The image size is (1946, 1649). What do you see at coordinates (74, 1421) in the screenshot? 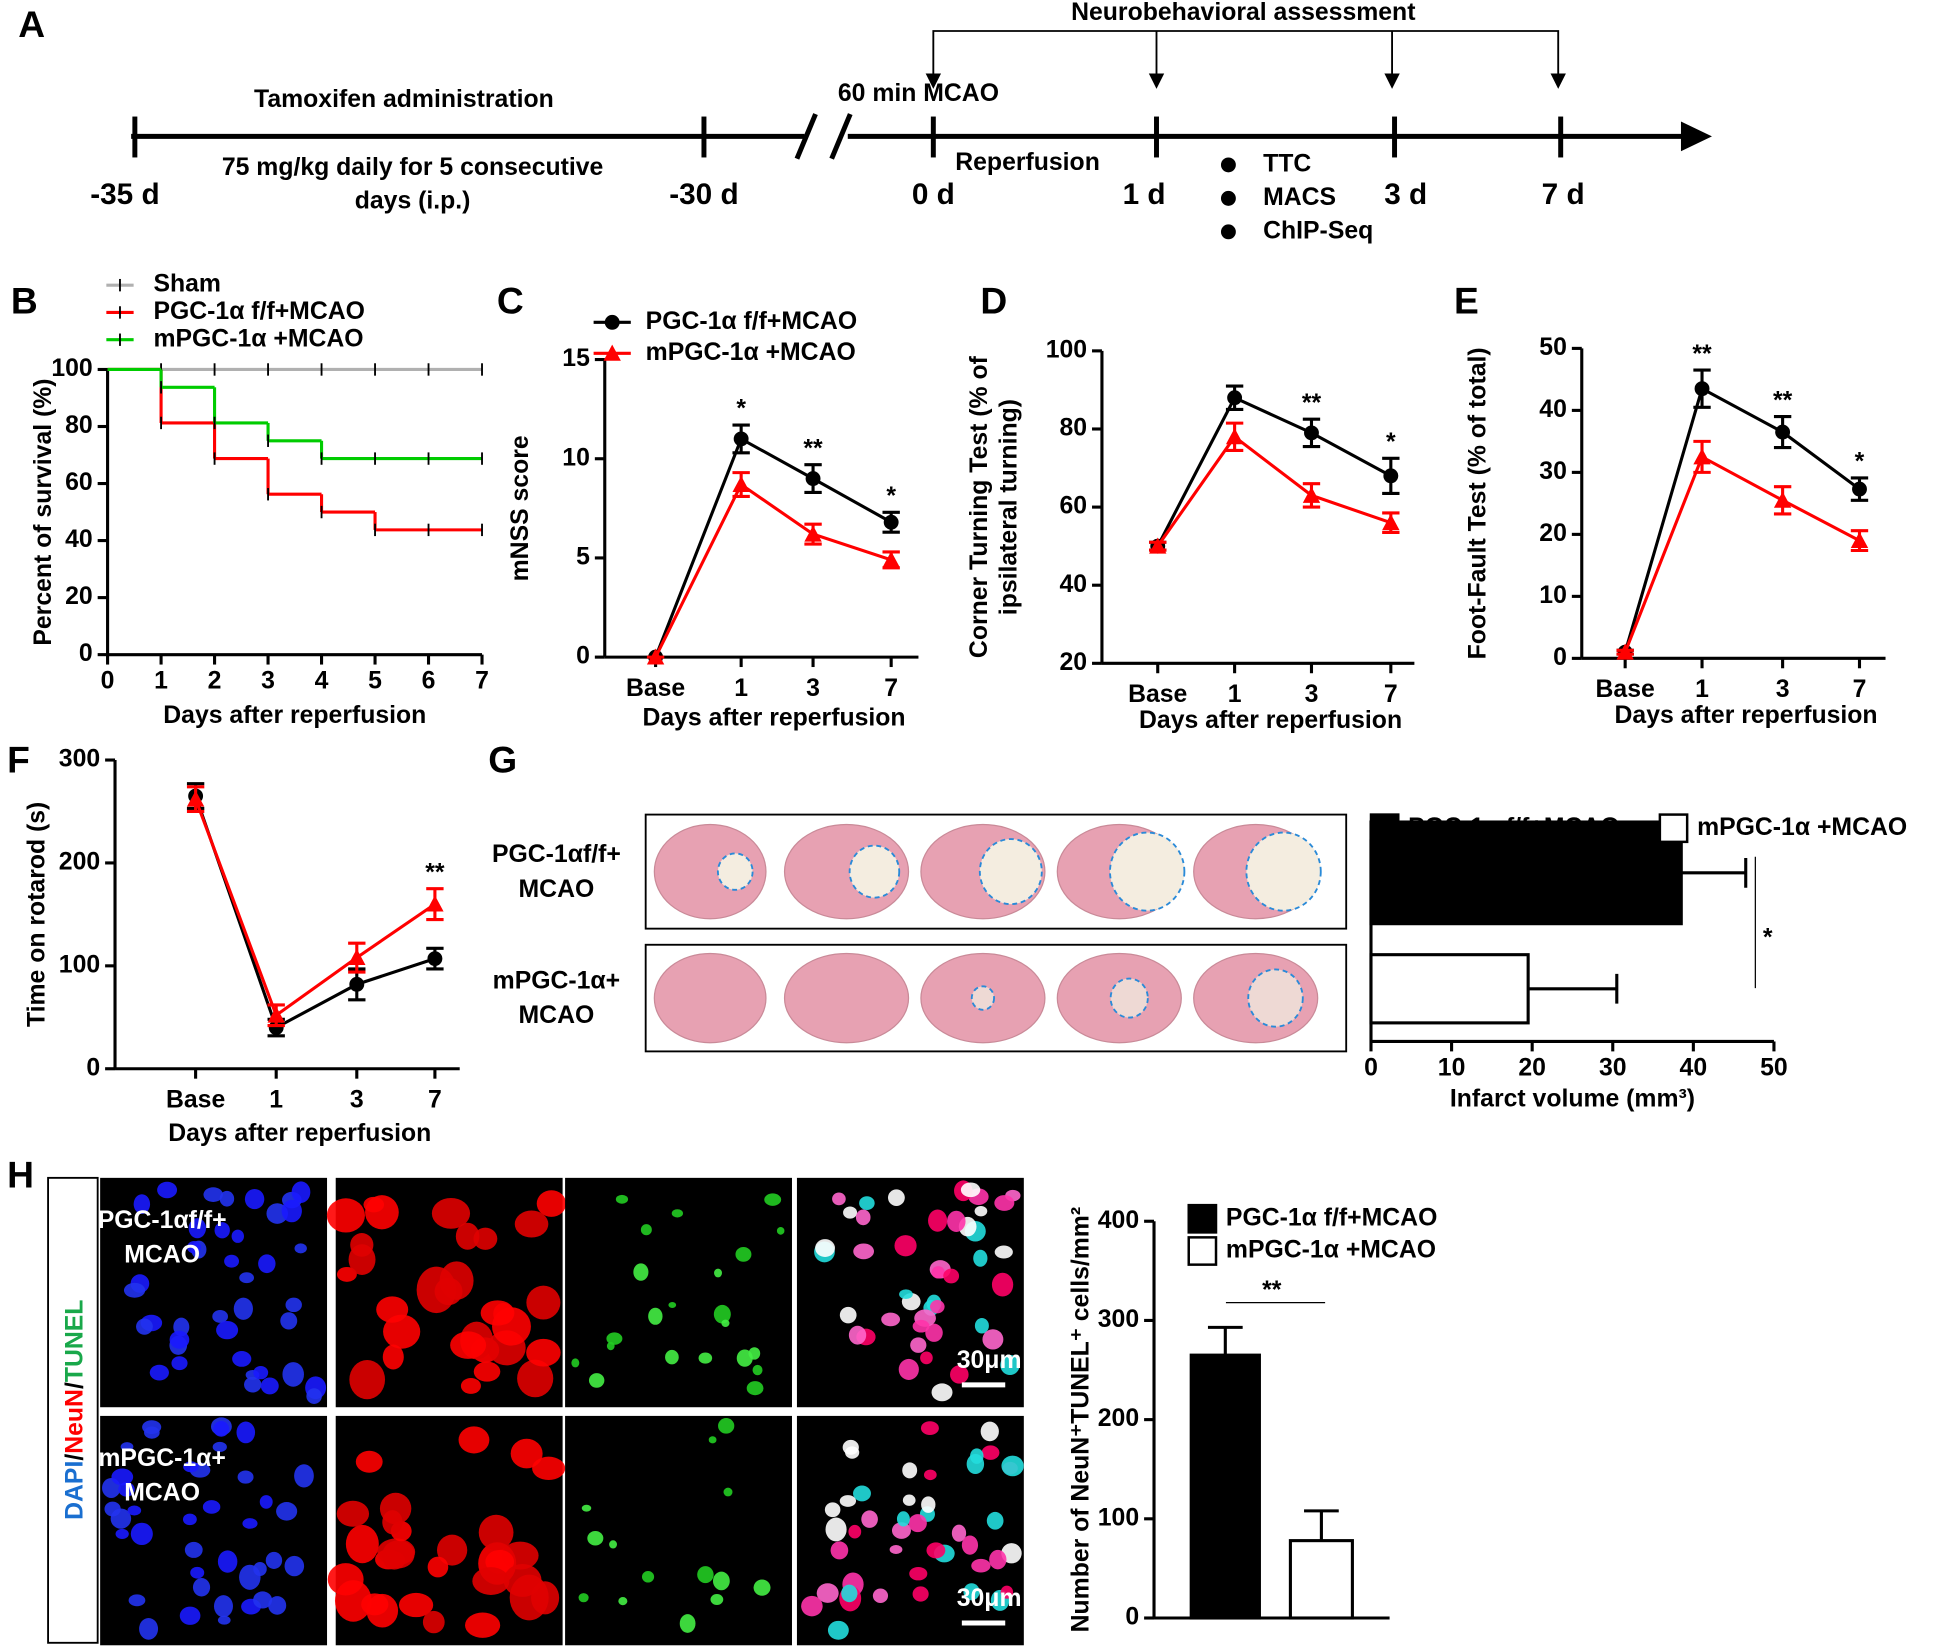
I see `stain-part: NeuN` at bounding box center [74, 1421].